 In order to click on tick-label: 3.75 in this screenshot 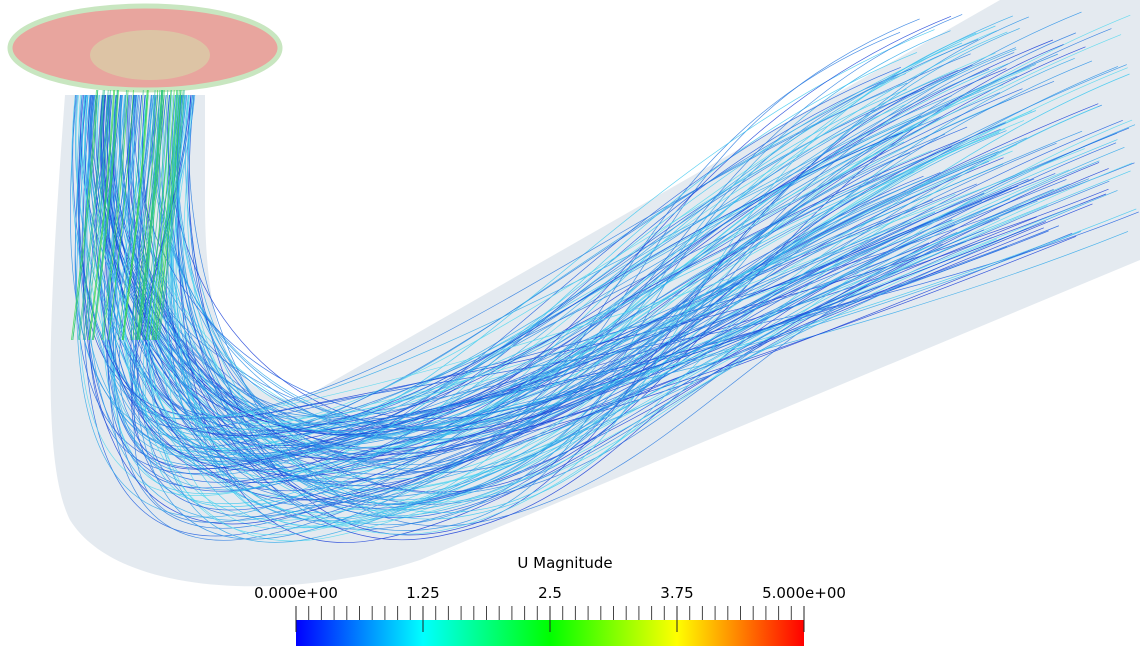, I will do `click(676, 593)`.